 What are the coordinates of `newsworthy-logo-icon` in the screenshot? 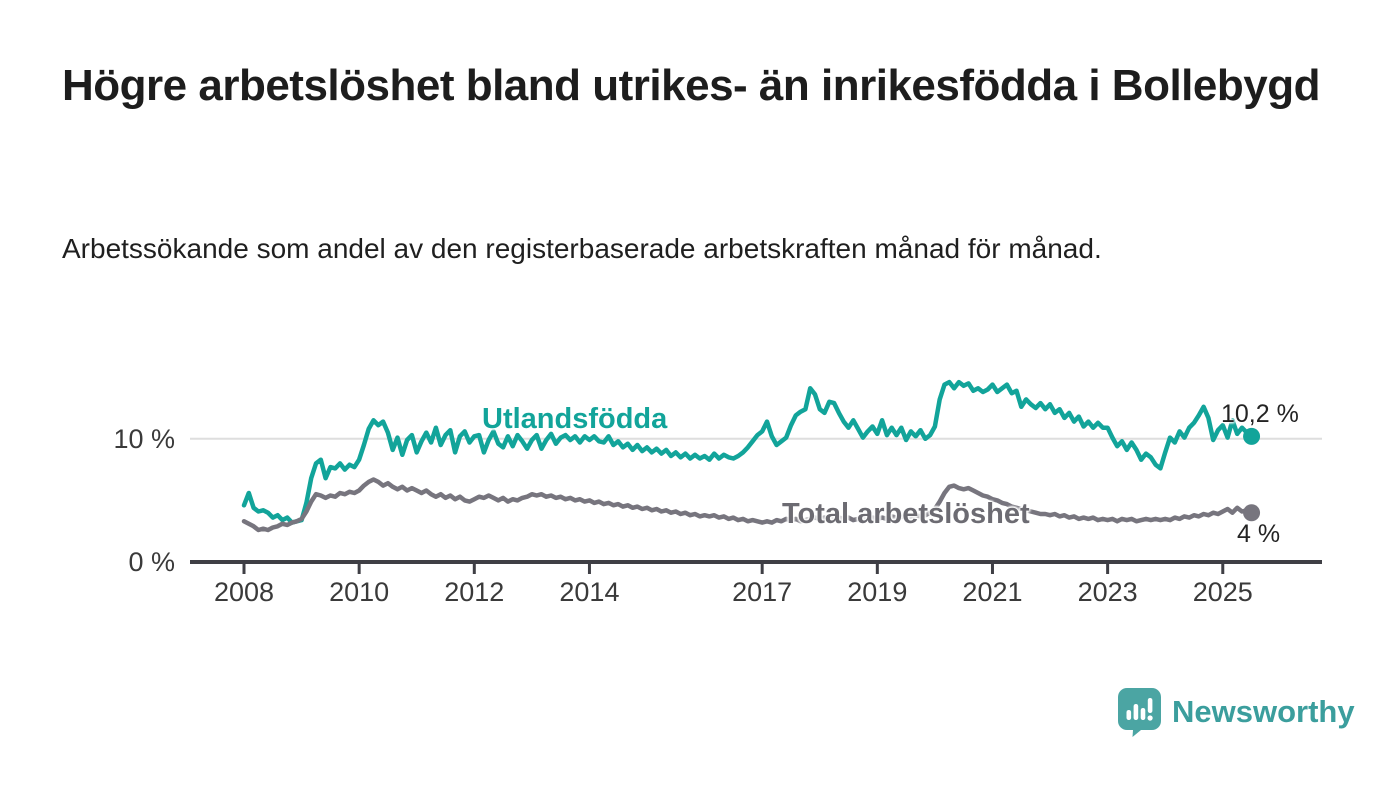 It's located at (1139, 712).